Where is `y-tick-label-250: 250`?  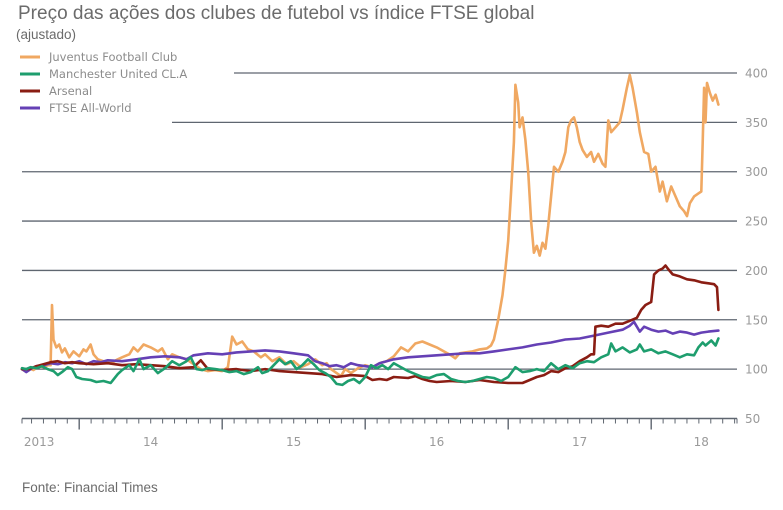
y-tick-label-250: 250 is located at coordinates (756, 222).